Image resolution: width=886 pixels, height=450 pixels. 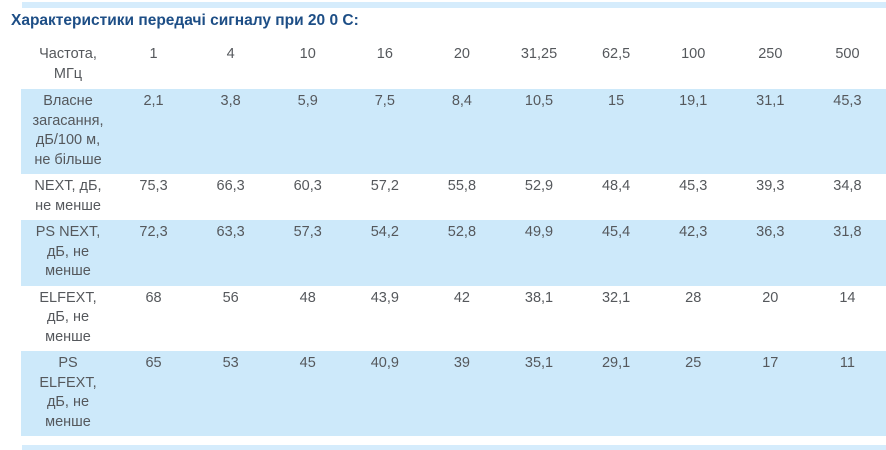 What do you see at coordinates (693, 131) in the screenshot?
I see `value-cell: 19,1` at bounding box center [693, 131].